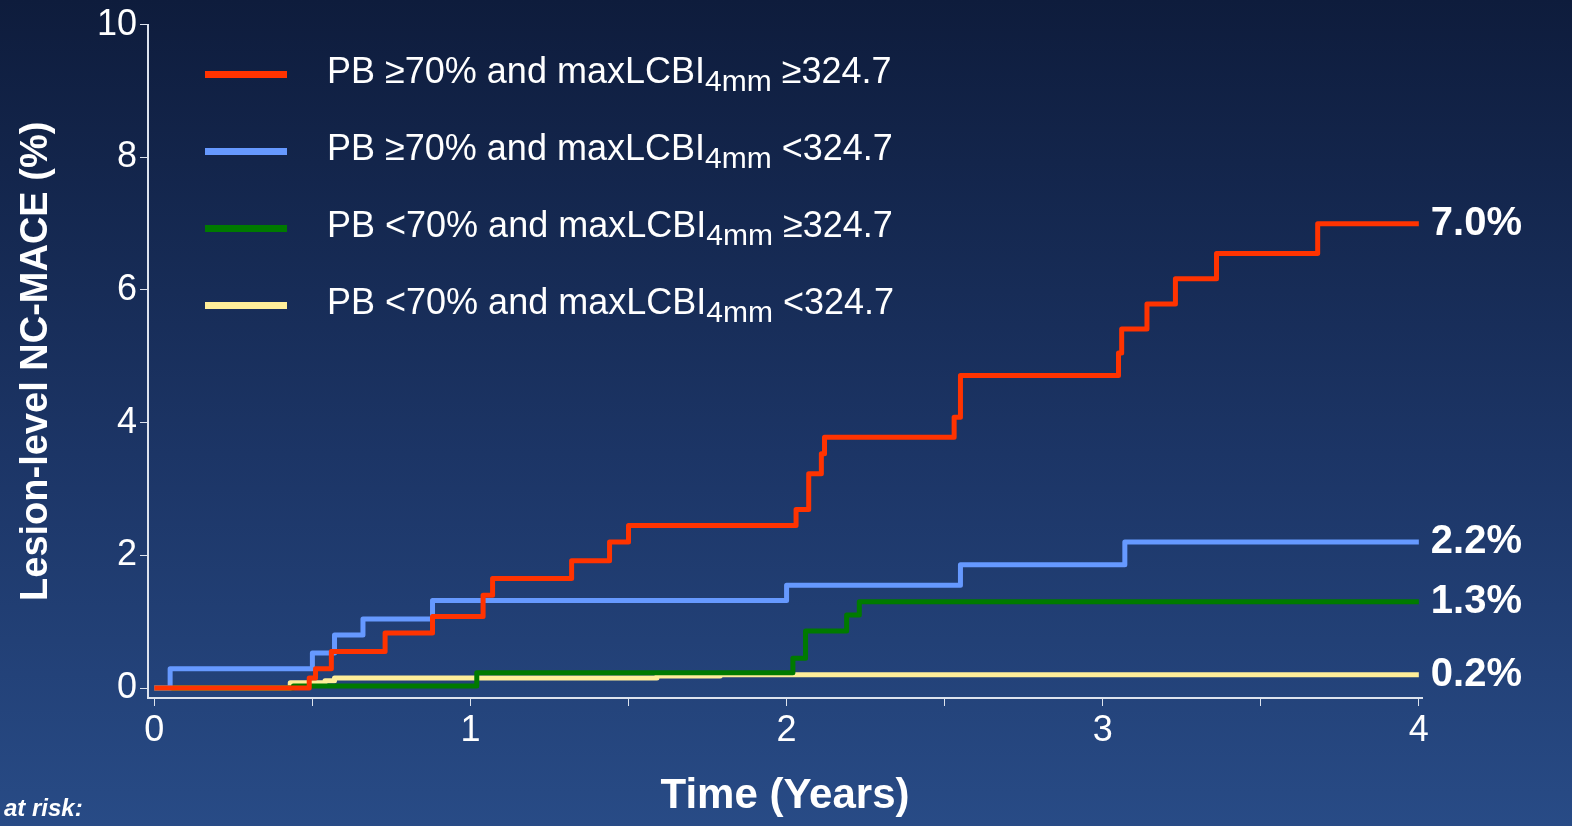 The height and width of the screenshot is (826, 1572). Describe the element at coordinates (785, 794) in the screenshot. I see `x-axis-title: Time (Years)` at that location.